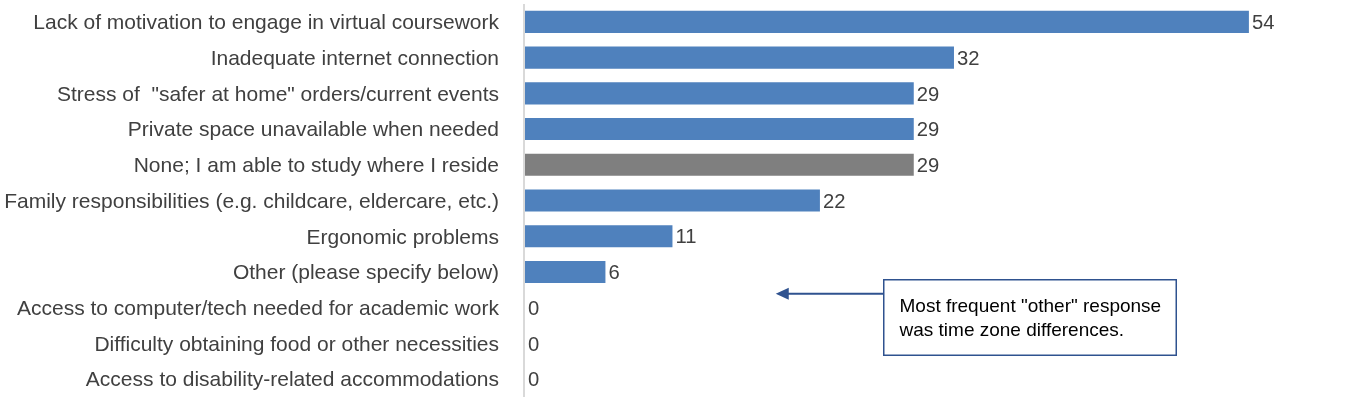 Image resolution: width=1347 pixels, height=403 pixels. I want to click on y-tick-label: Family responsibilities (e.g. childcare, eldercare, etc.), so click(252, 200).